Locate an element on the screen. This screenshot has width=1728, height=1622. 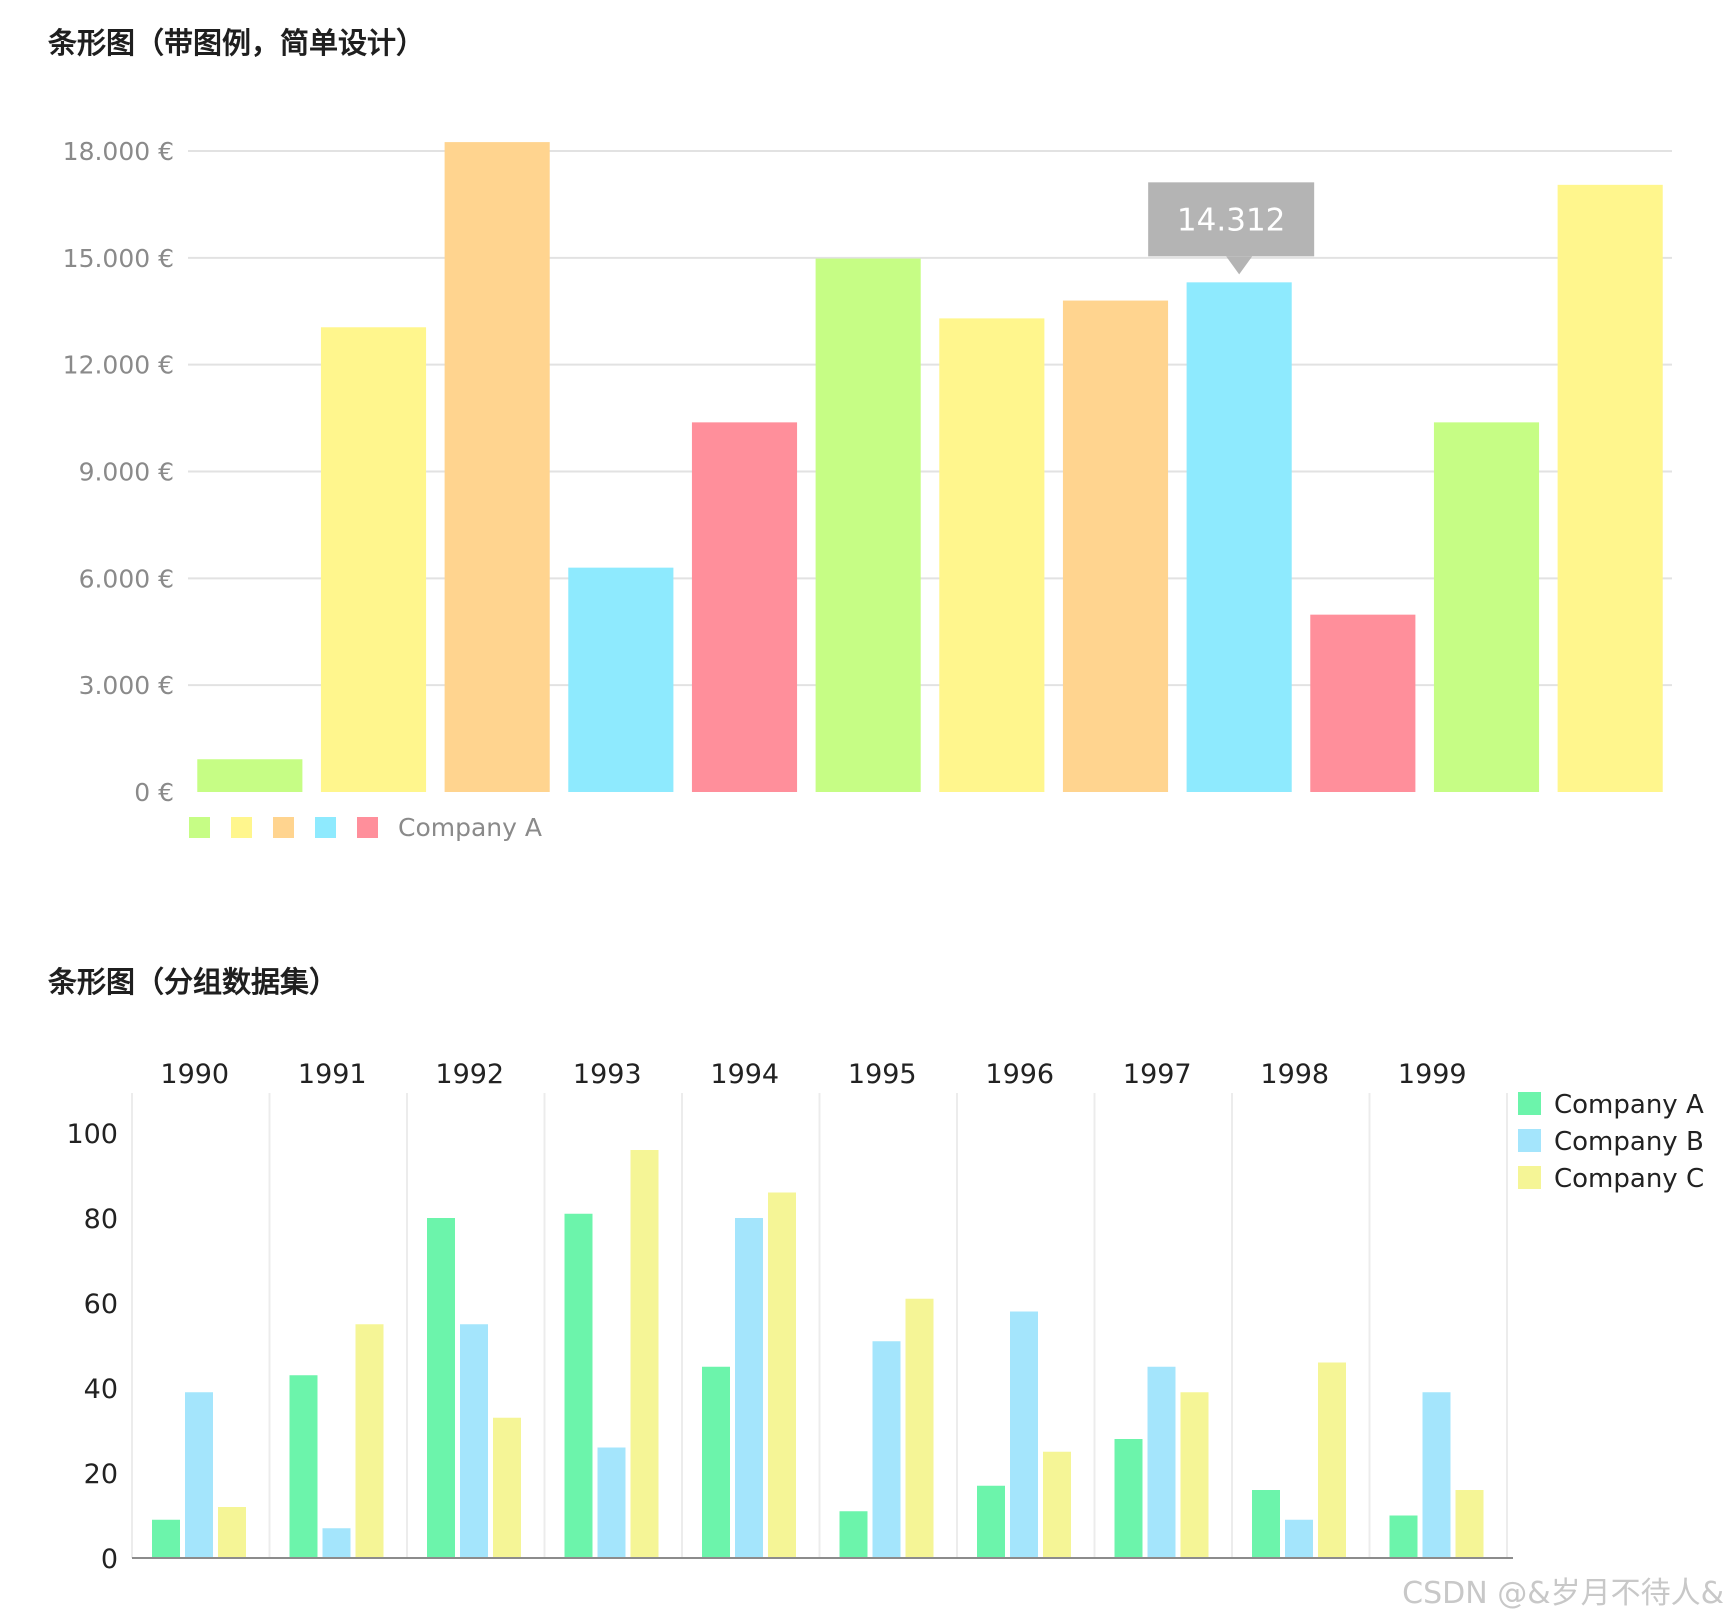
y-tick-label: 3.000 € is located at coordinates (126, 685).